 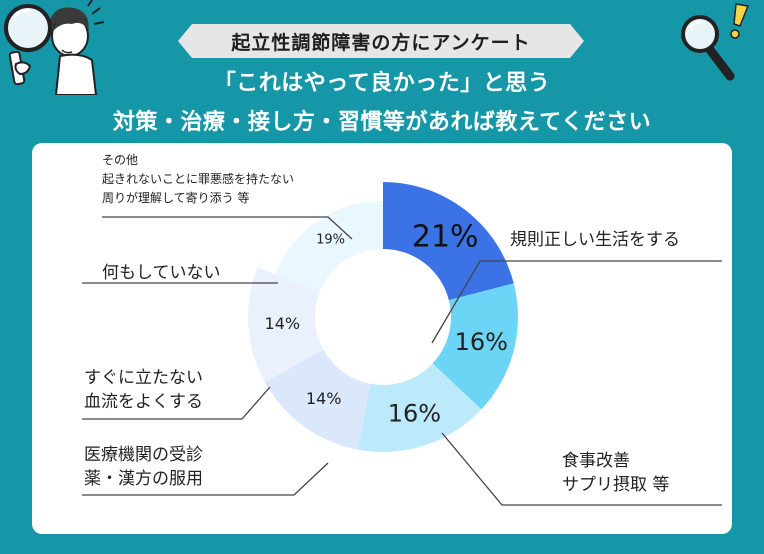 What do you see at coordinates (740, 21) in the screenshot?
I see `exclamation-icon` at bounding box center [740, 21].